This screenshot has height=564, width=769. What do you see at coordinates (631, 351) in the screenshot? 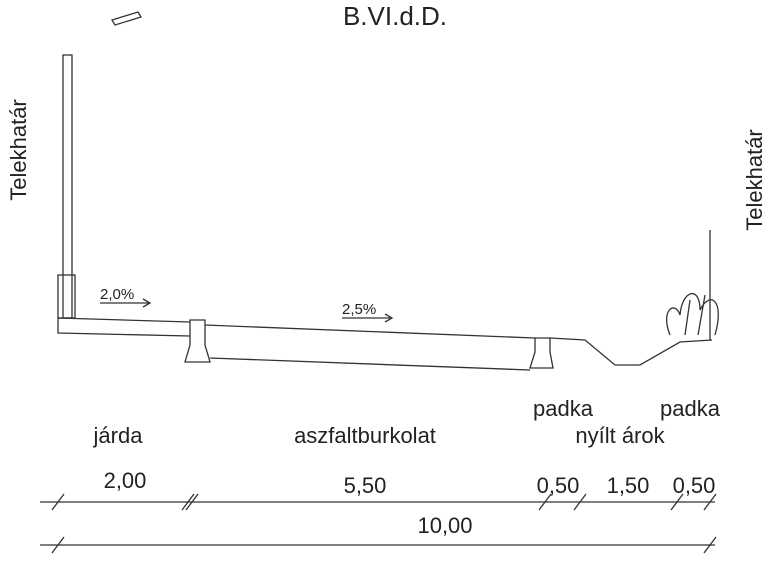
I see `ditch` at bounding box center [631, 351].